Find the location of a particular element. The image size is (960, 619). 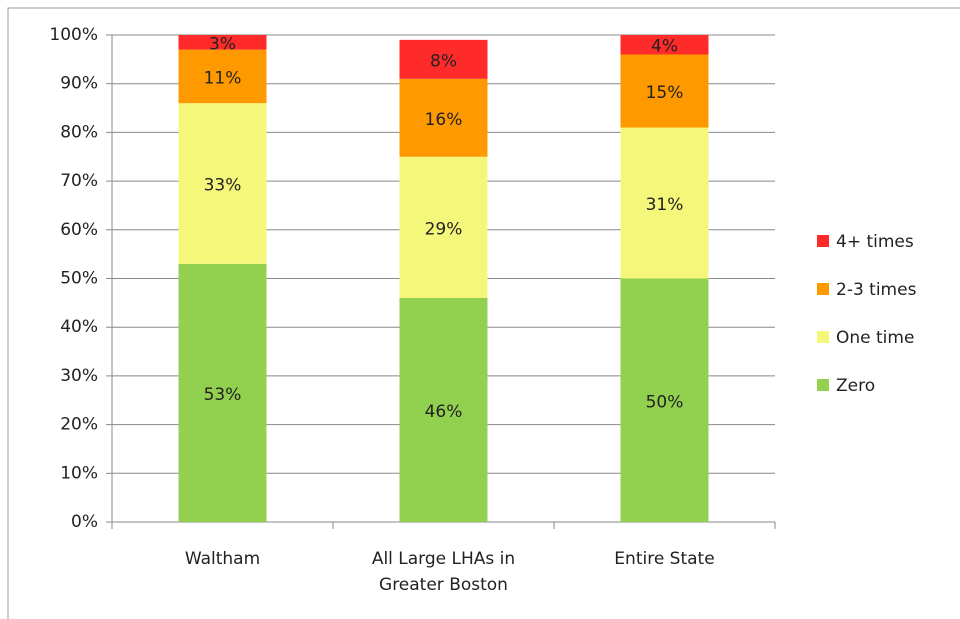

y-tick-label: 80% is located at coordinates (79, 132).